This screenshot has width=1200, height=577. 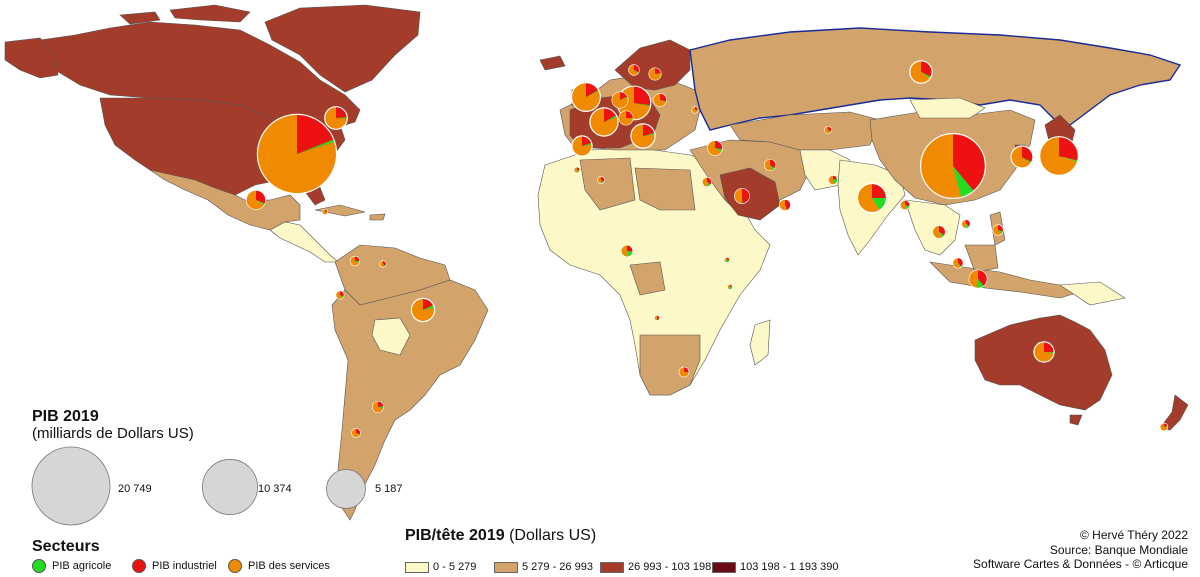 I want to click on region-south-america, so click(x=410, y=400).